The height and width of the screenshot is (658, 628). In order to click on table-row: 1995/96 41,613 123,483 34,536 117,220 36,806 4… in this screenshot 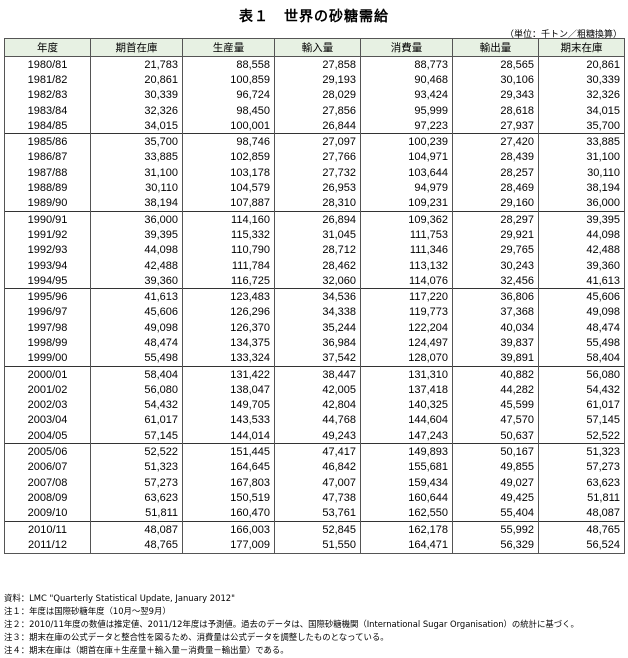, I will do `click(314, 296)`.